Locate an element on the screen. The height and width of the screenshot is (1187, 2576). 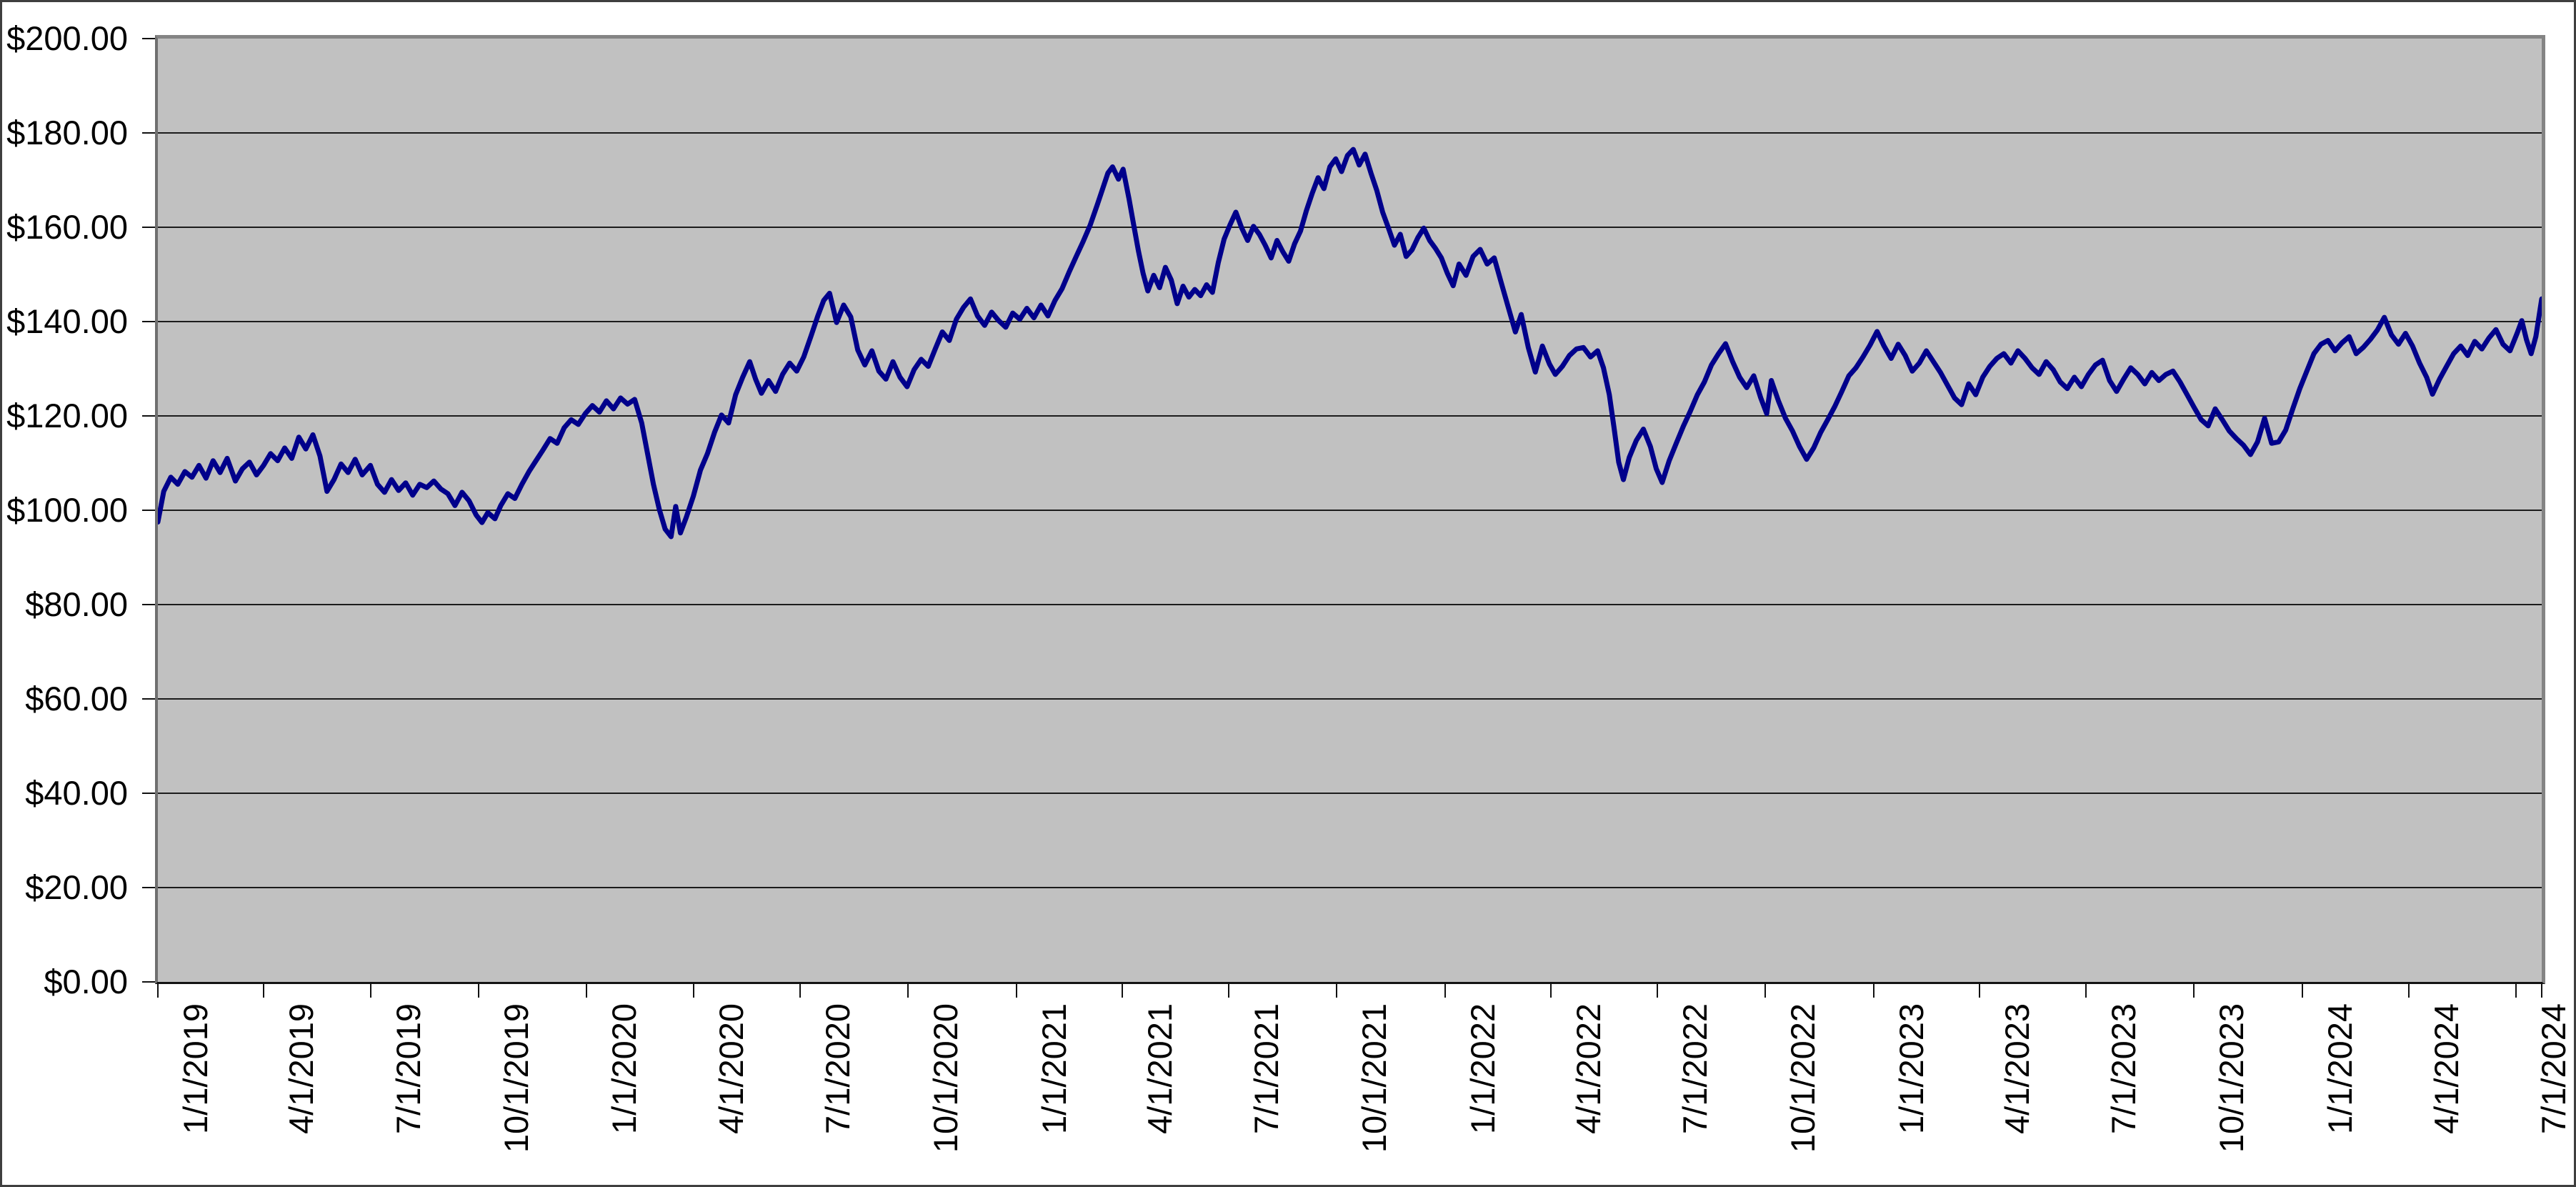
x-axis-label: 4/1/2024 is located at coordinates (2447, 1068).